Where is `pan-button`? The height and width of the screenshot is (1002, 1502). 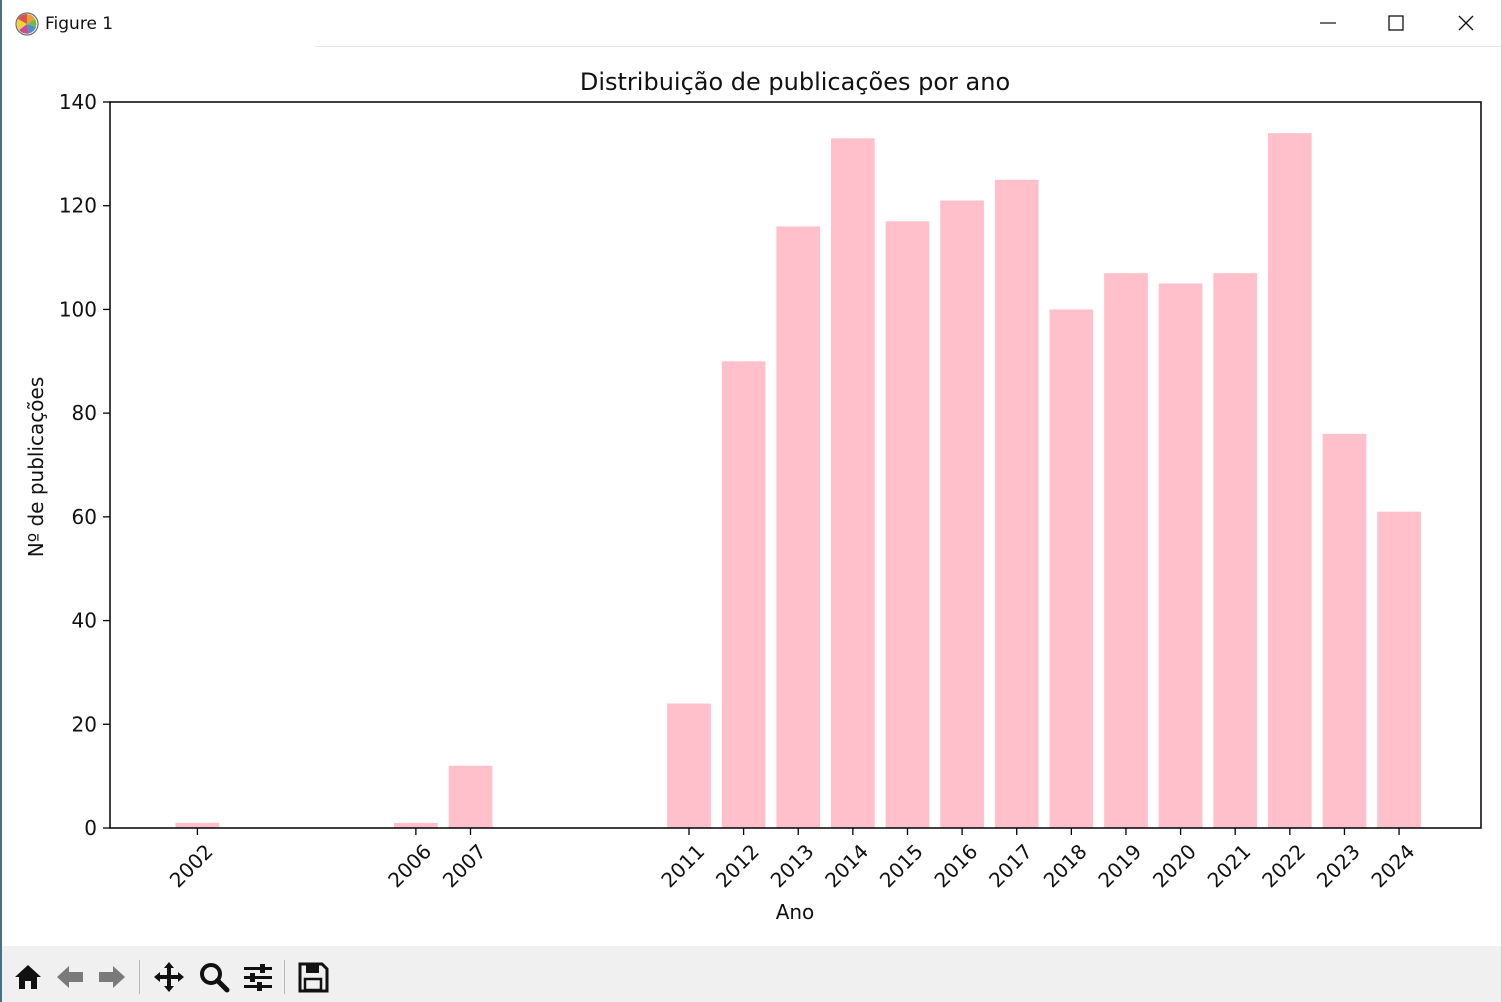
pan-button is located at coordinates (168, 975).